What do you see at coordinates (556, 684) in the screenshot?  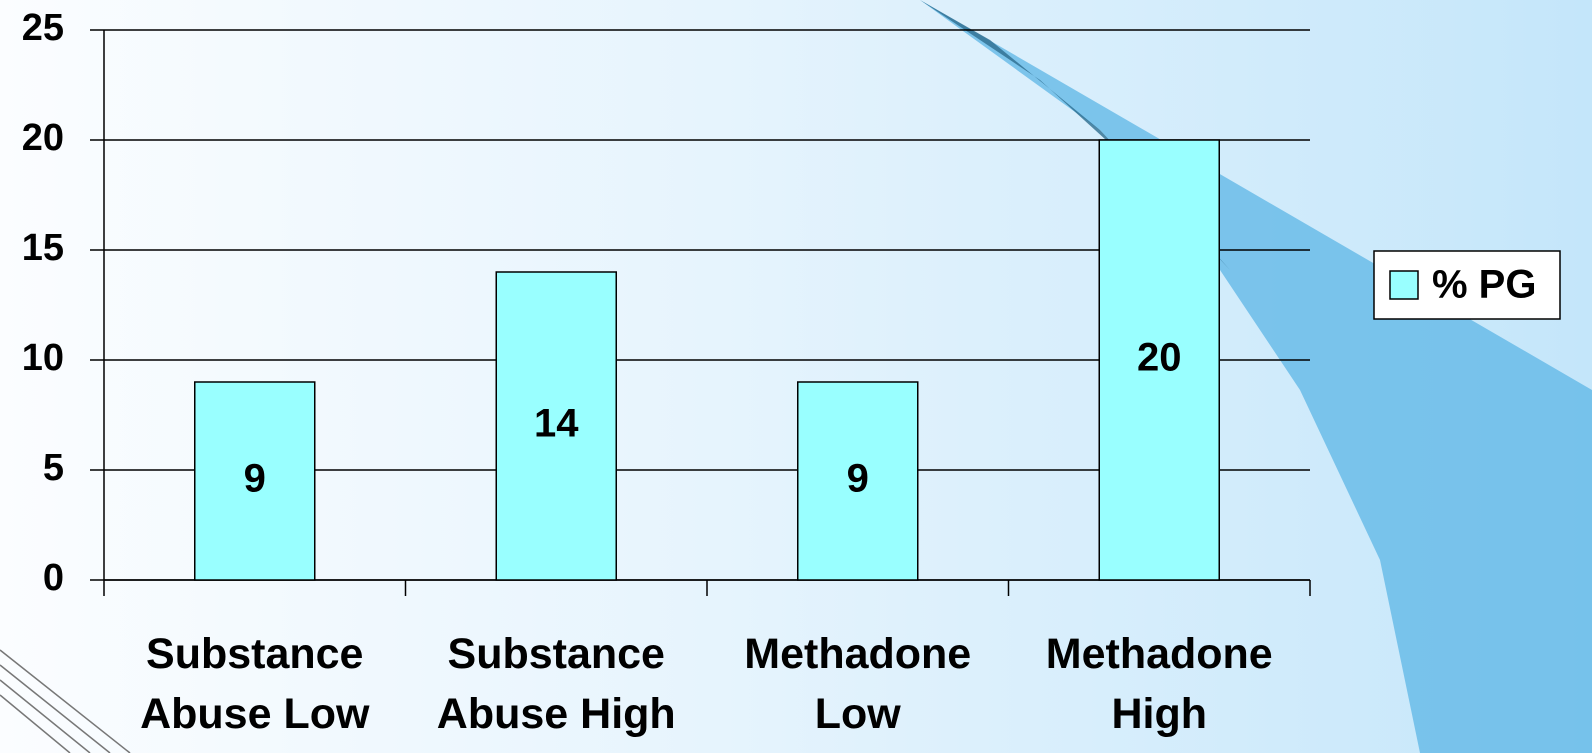 I see `x-tick-label: Substance Abuse High` at bounding box center [556, 684].